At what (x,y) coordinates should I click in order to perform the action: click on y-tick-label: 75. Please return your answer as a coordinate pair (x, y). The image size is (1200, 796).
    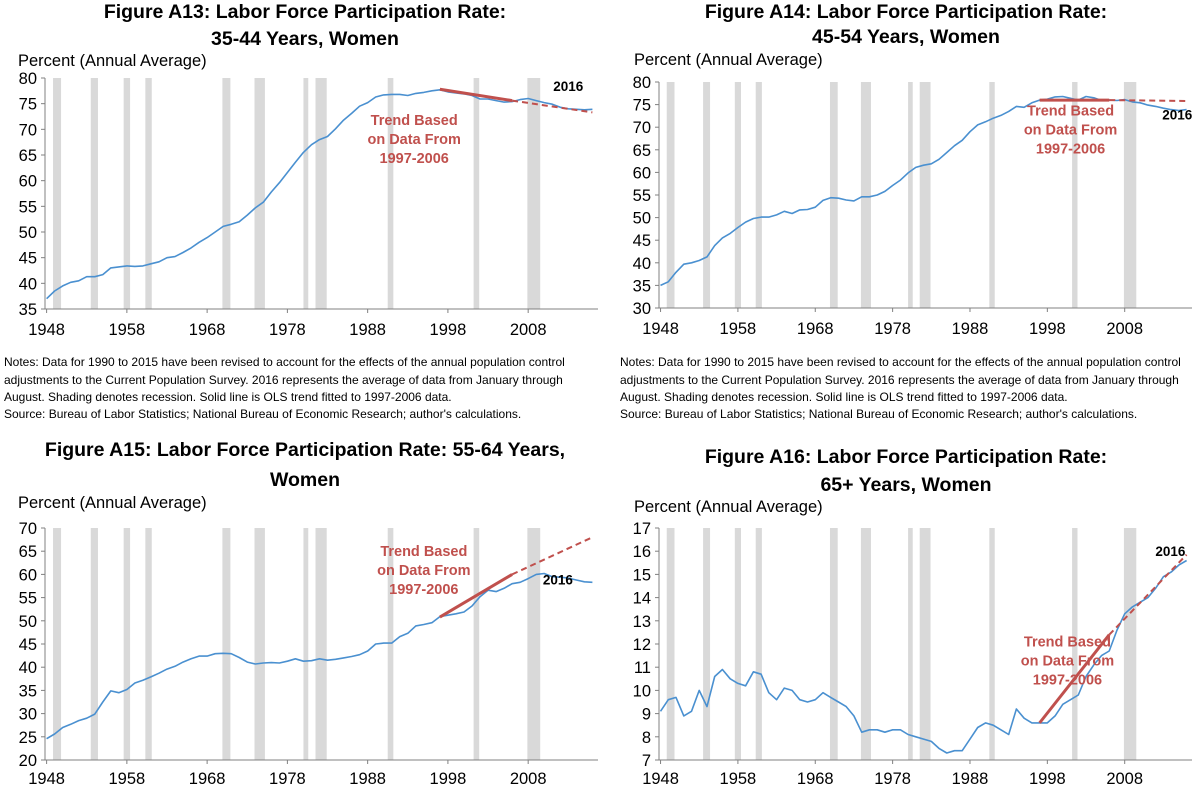
    Looking at the image, I should click on (642, 106).